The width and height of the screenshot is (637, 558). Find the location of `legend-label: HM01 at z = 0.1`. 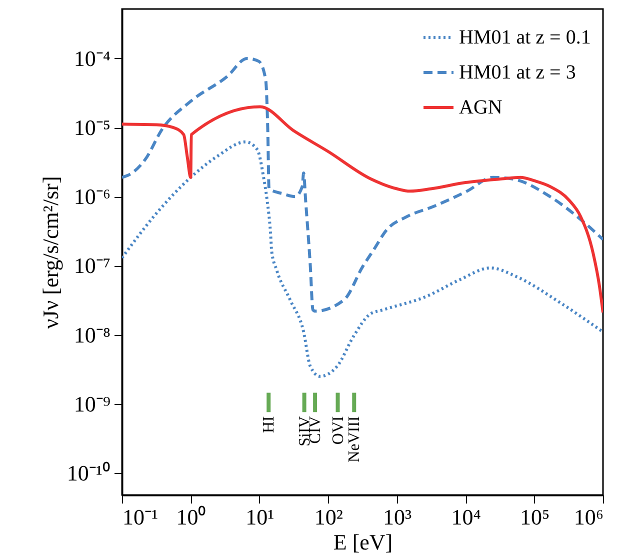

legend-label: HM01 at z = 0.1 is located at coordinates (525, 37).